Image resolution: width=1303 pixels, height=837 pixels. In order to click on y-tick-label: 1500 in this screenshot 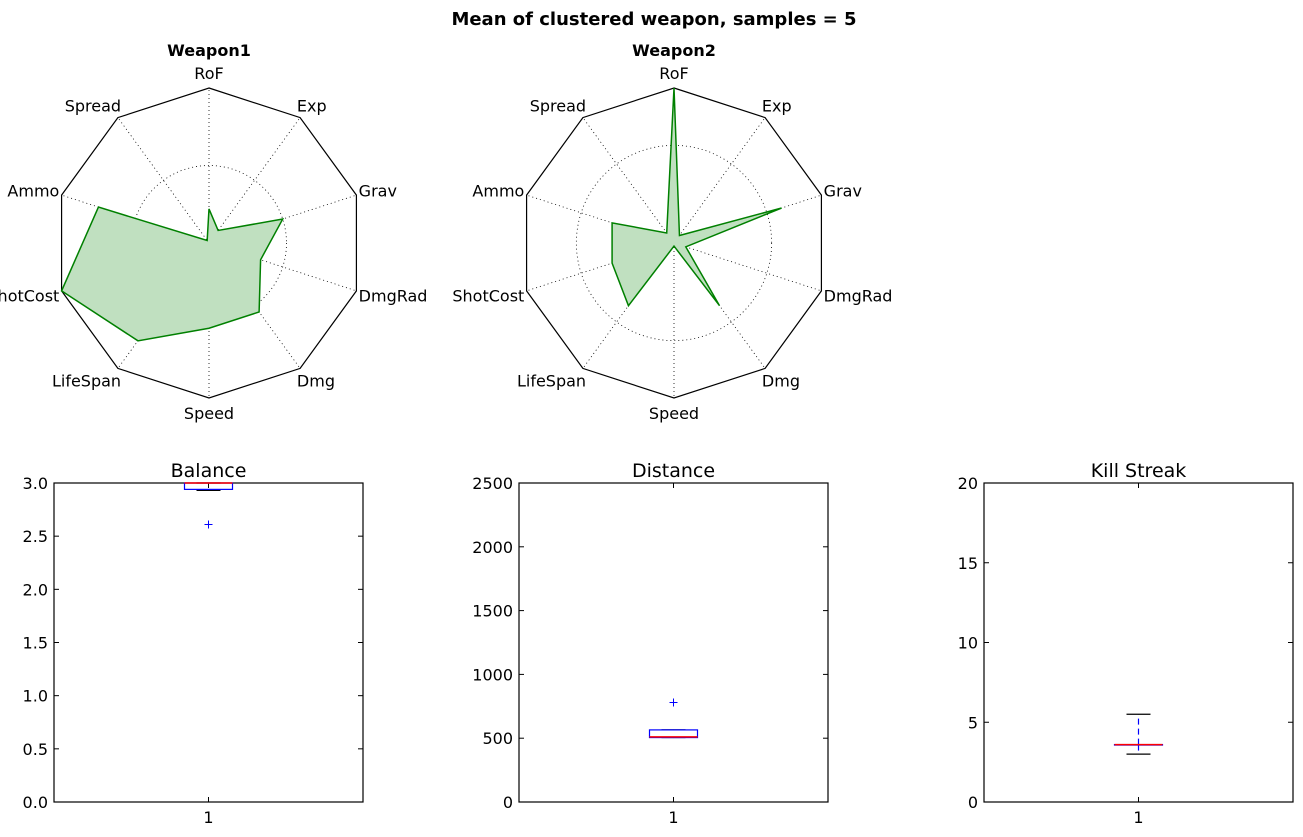, I will do `click(492, 611)`.